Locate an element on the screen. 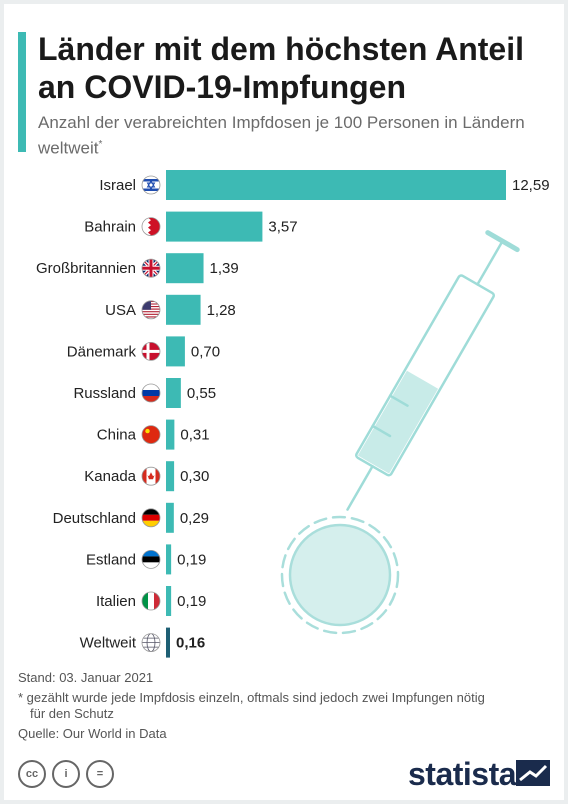 The image size is (568, 804). category-label-8: Deutschland is located at coordinates (94, 518).